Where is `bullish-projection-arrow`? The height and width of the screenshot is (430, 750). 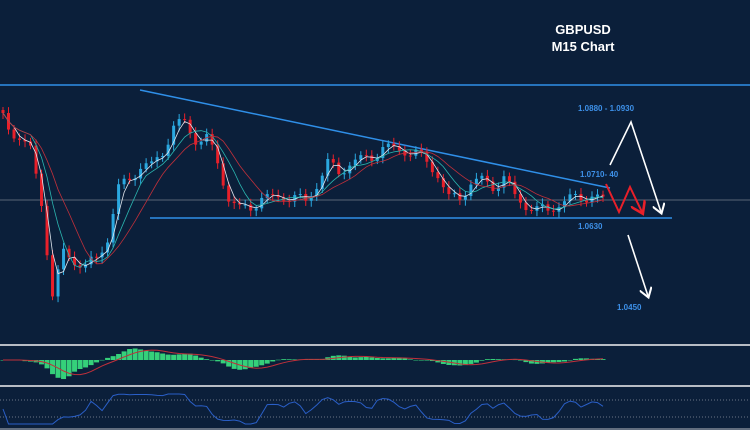
bullish-projection-arrow is located at coordinates (635, 165).